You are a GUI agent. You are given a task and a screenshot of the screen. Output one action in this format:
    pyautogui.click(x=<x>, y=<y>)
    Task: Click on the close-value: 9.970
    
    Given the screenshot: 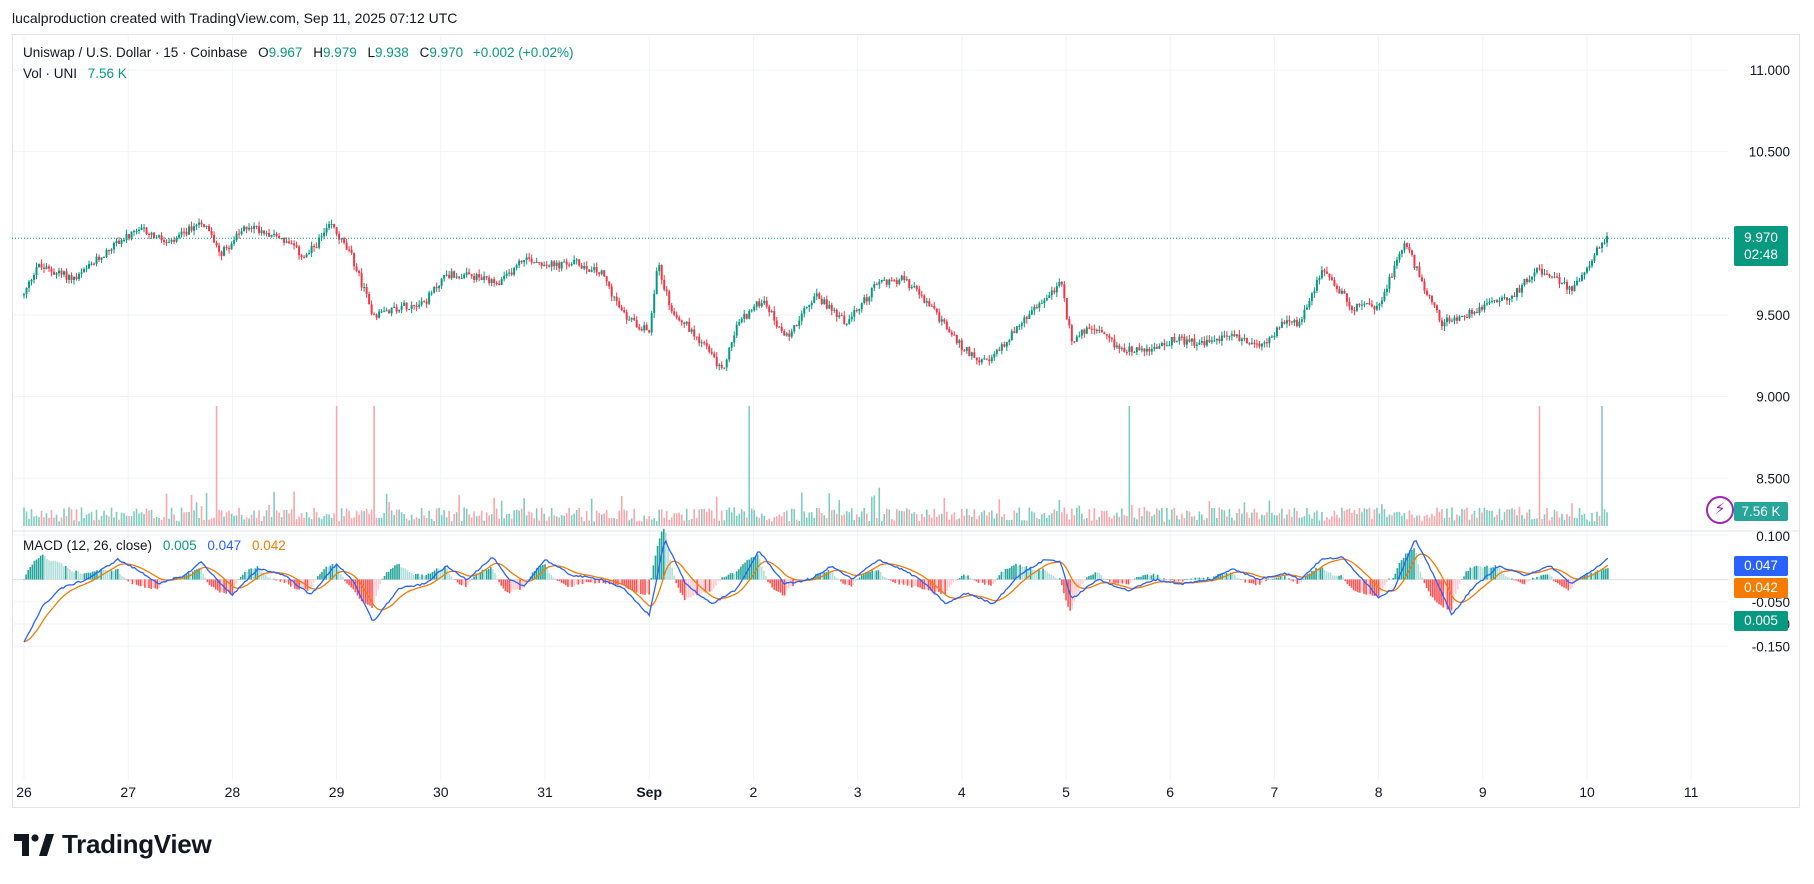 What is the action you would take?
    pyautogui.click(x=446, y=52)
    